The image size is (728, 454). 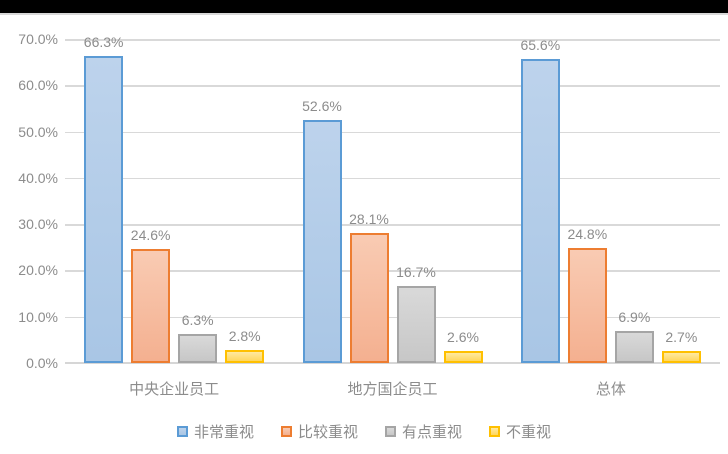 I want to click on data-label: 52.6%, so click(x=322, y=105).